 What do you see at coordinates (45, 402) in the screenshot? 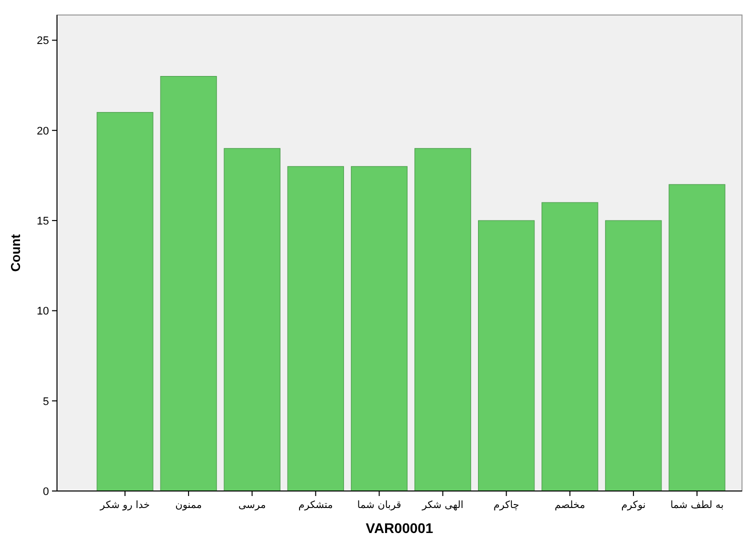
I see `y-tick-label: 5` at bounding box center [45, 402].